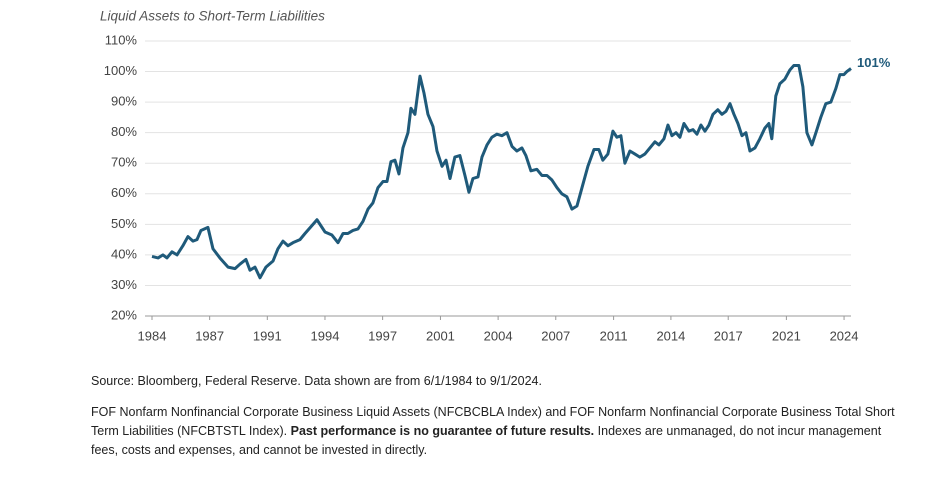 This screenshot has width=943, height=484. I want to click on y-tick-label: 60%, so click(124, 192).